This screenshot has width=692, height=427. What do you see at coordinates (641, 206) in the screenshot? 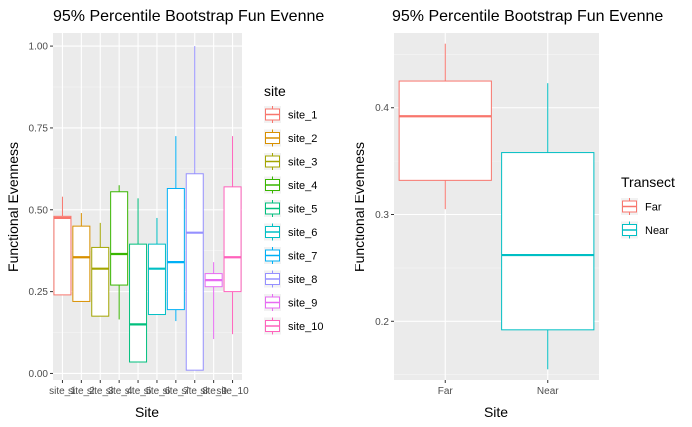
I see `legend-item-Far: Far` at bounding box center [641, 206].